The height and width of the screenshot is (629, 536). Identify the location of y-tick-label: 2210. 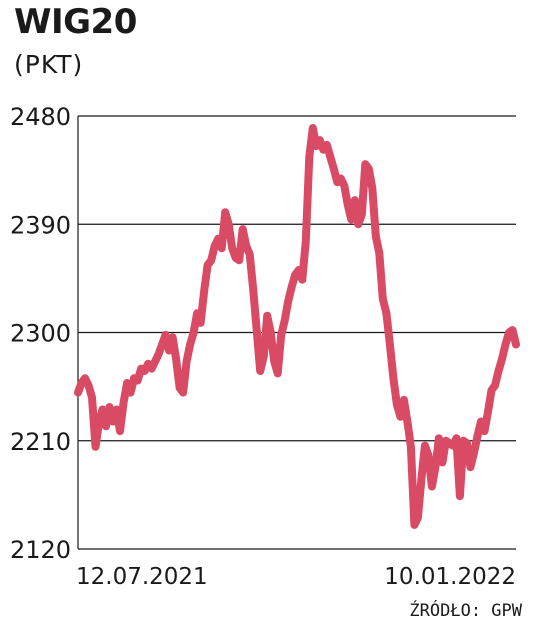
(40, 442).